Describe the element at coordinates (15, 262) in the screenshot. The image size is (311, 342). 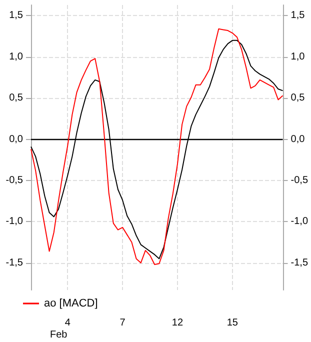
I see `y-tick-label: -1,5` at that location.